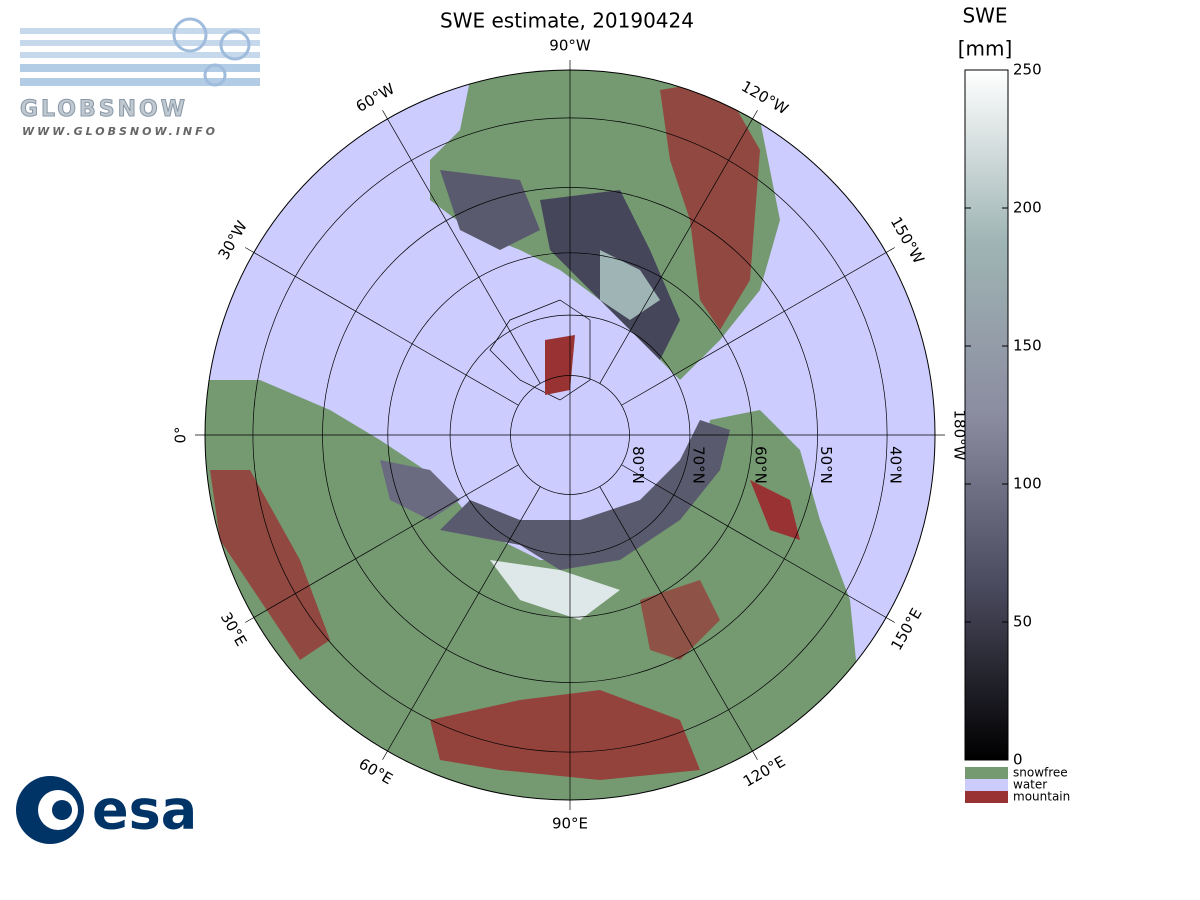 This screenshot has height=900, width=1200. What do you see at coordinates (1041, 797) in the screenshot?
I see `legend-label: mountain` at bounding box center [1041, 797].